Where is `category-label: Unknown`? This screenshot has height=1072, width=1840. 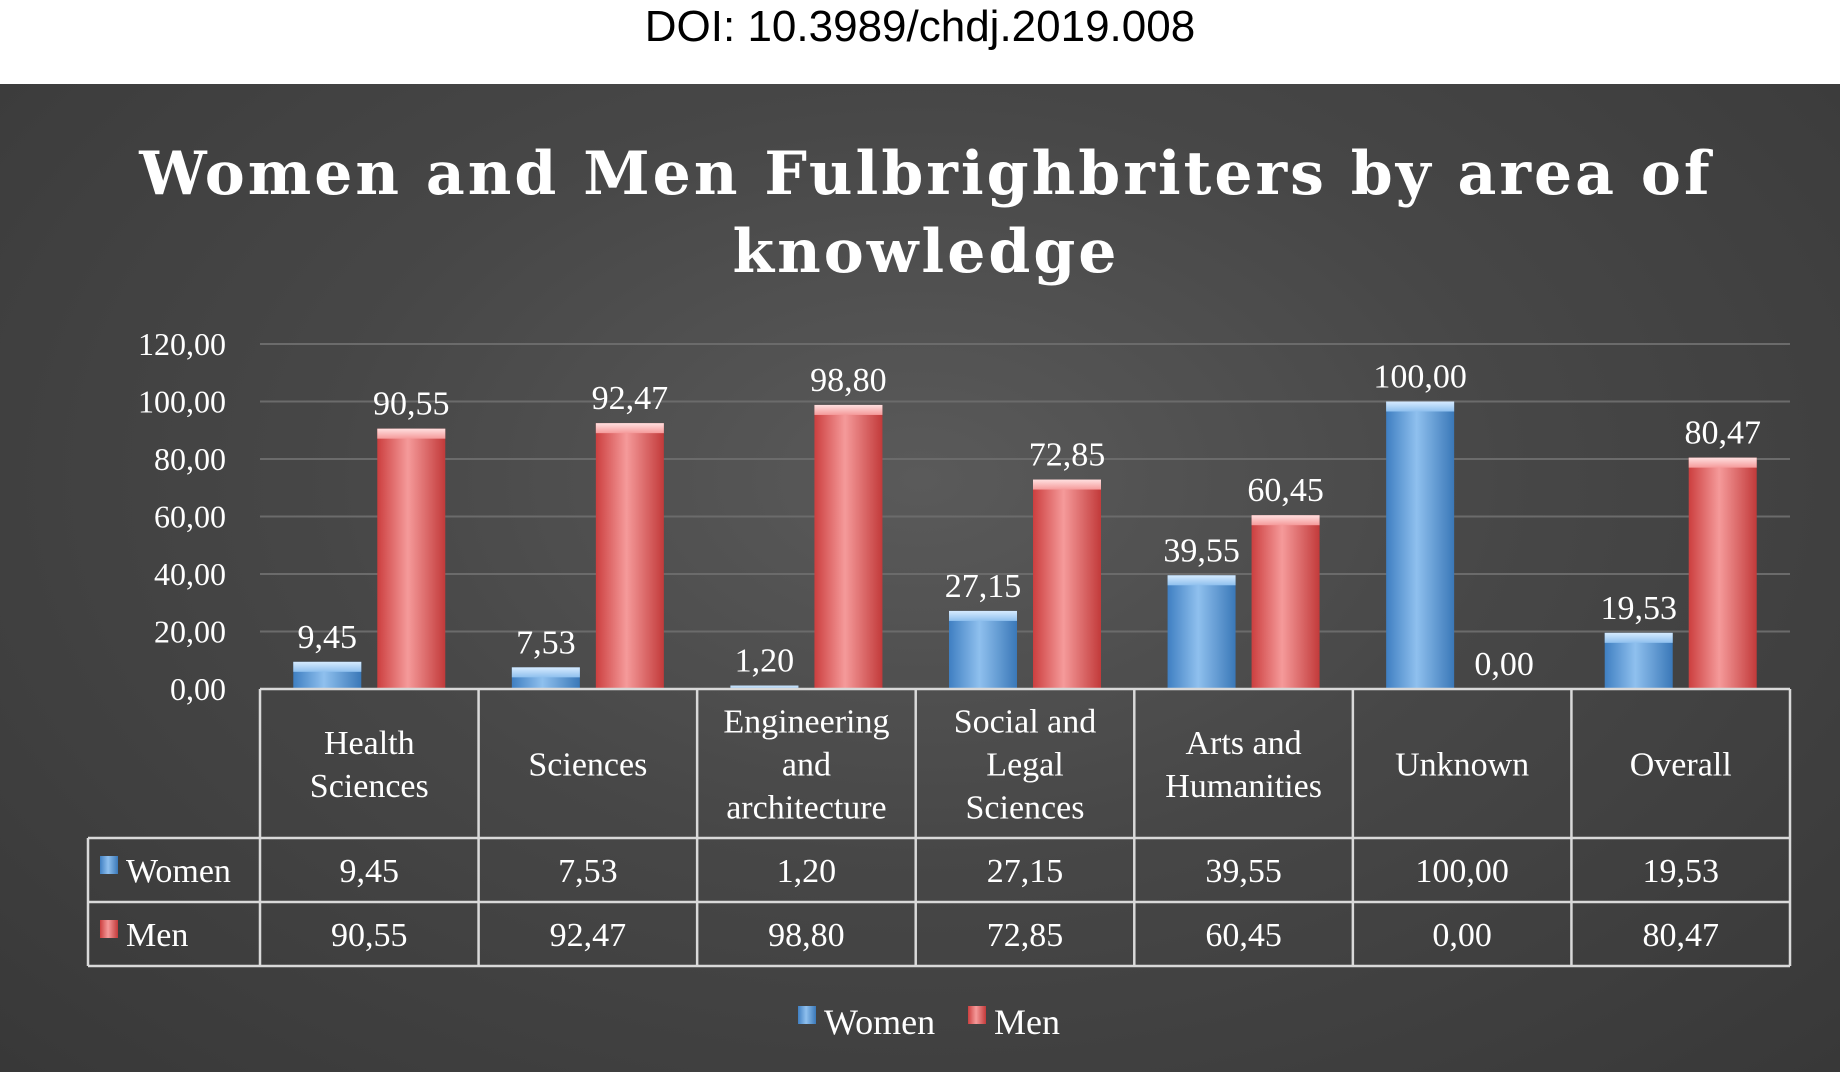 category-label: Unknown is located at coordinates (1462, 765).